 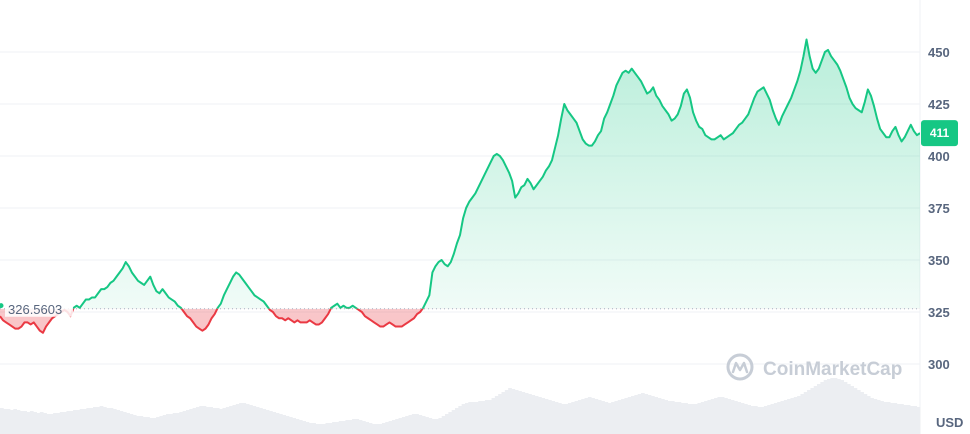 What do you see at coordinates (460, 406) in the screenshot?
I see `volume-bars` at bounding box center [460, 406].